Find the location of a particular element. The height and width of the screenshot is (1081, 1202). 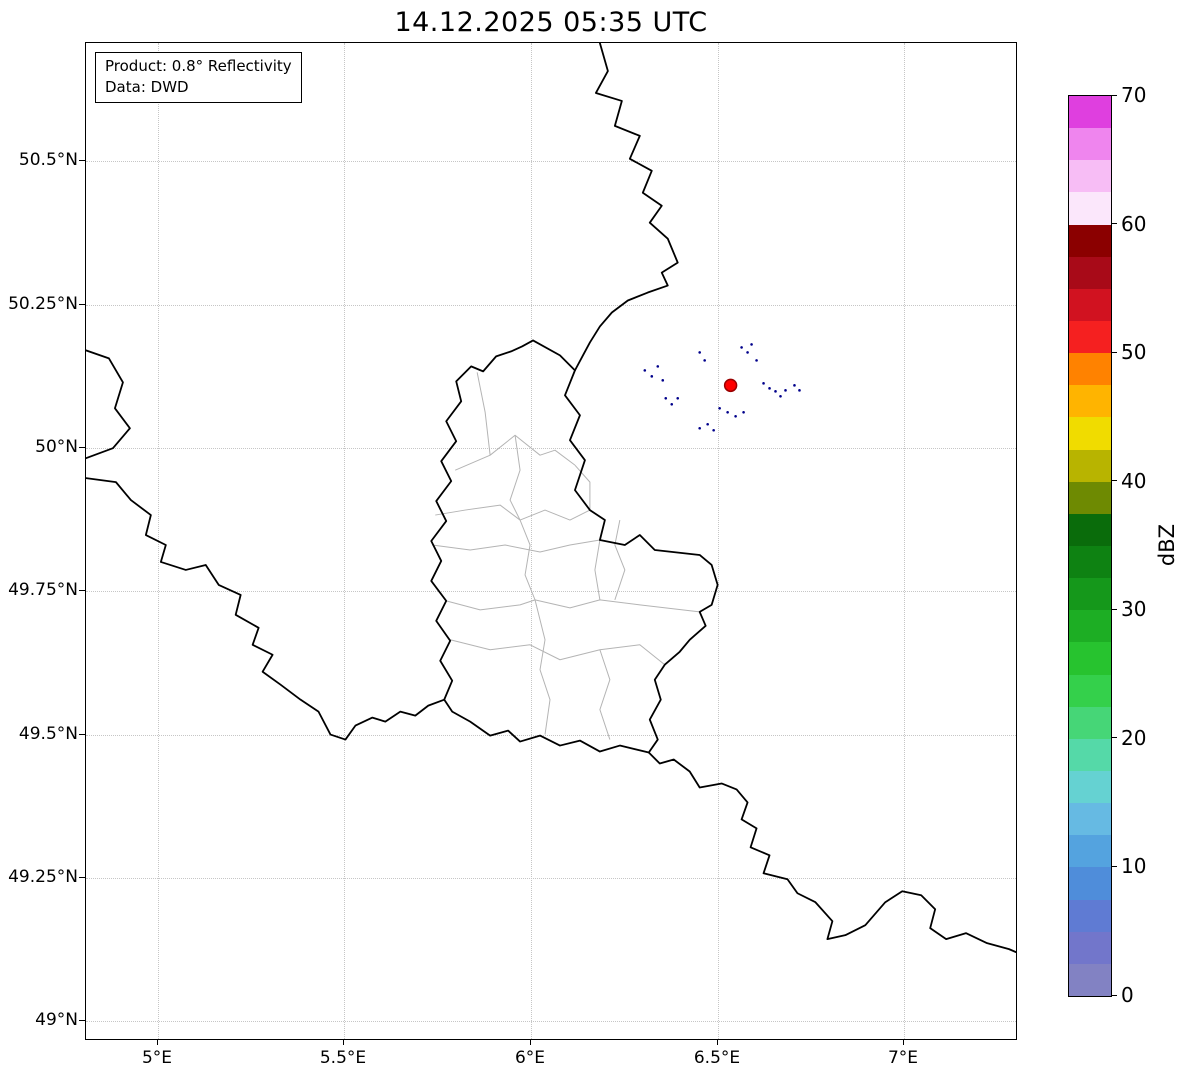

y-tick-label: 49.75°N is located at coordinates (43, 590).